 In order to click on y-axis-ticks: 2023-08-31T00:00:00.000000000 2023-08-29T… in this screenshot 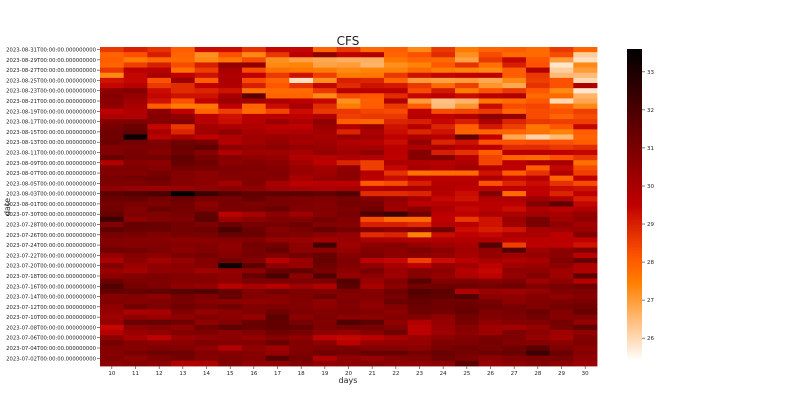, I will do `click(53, 205)`.